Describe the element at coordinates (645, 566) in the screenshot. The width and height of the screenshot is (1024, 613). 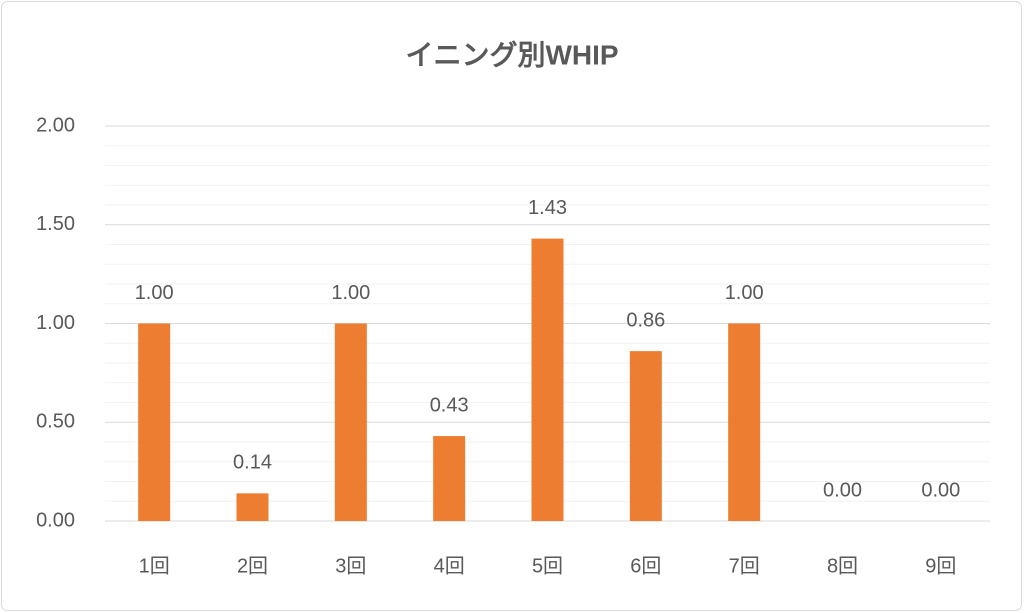
I see `x-tick-label: 6回` at that location.